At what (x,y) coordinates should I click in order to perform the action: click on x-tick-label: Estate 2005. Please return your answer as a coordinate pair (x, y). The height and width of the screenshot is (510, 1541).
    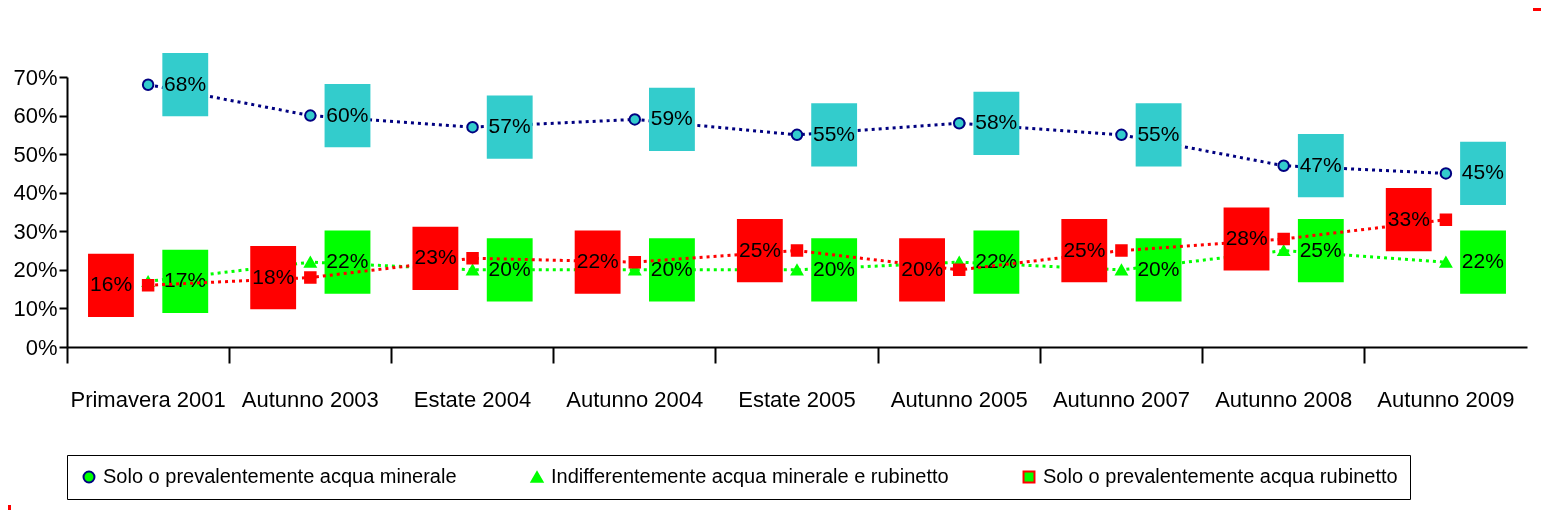
    Looking at the image, I should click on (797, 399).